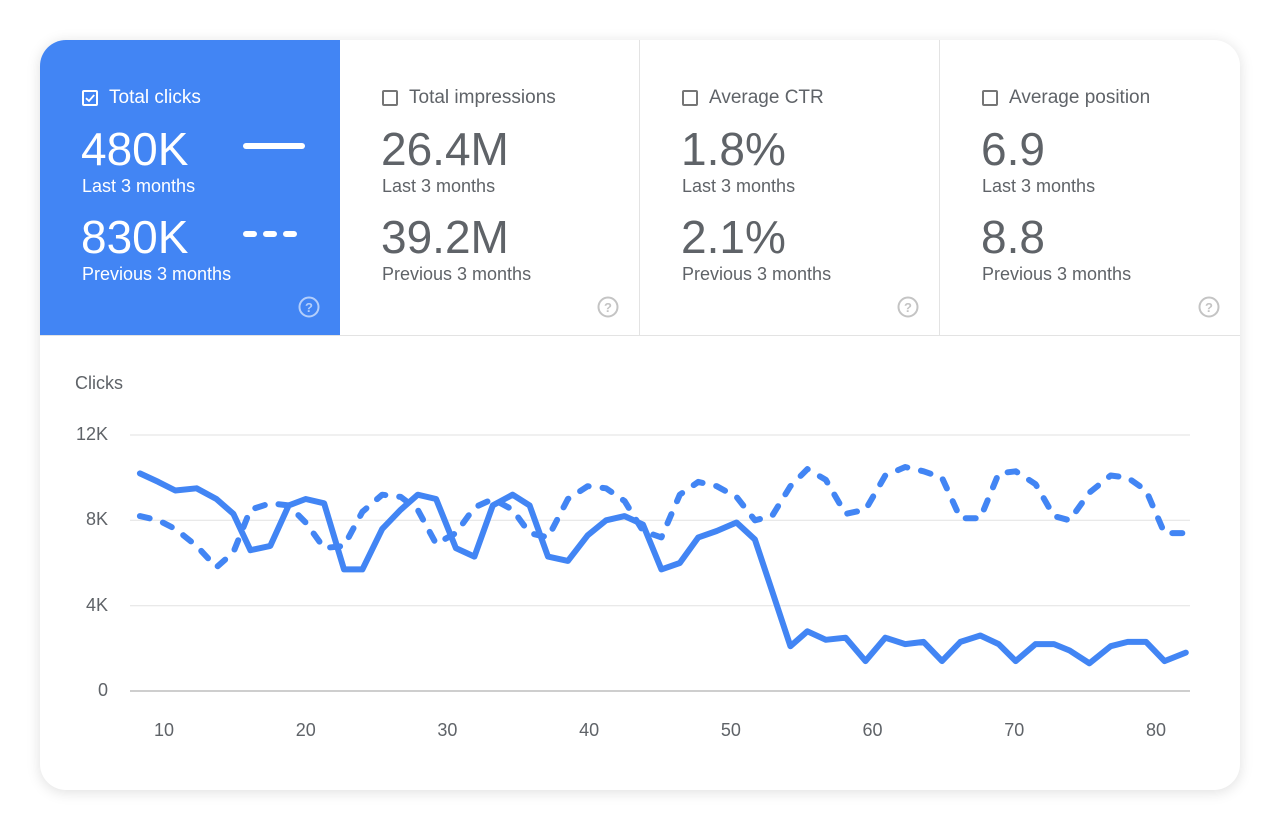 This screenshot has height=840, width=1280. I want to click on x-tick-label: 60, so click(872, 730).